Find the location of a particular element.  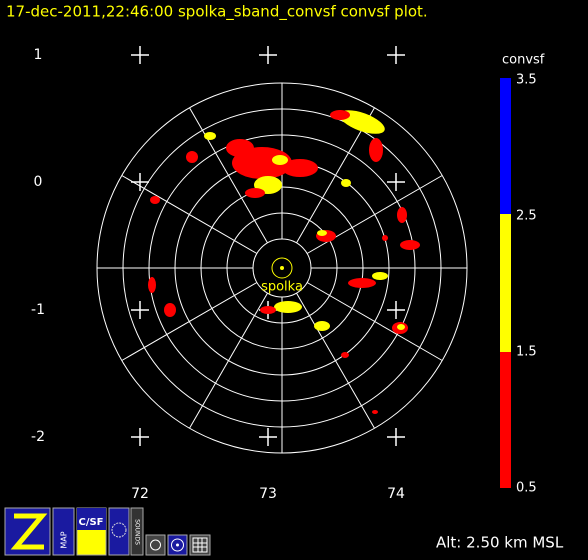

button-label: SOUNDS is located at coordinates (137, 532).